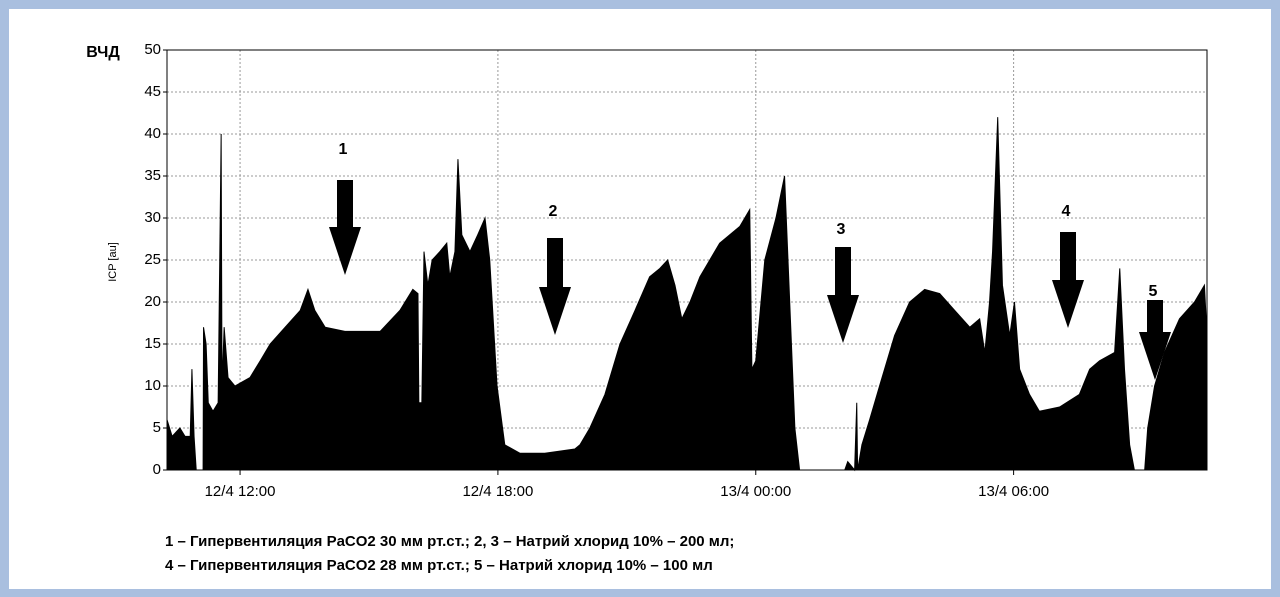 This screenshot has height=597, width=1280. What do you see at coordinates (343, 149) in the screenshot?
I see `annotation: 1` at bounding box center [343, 149].